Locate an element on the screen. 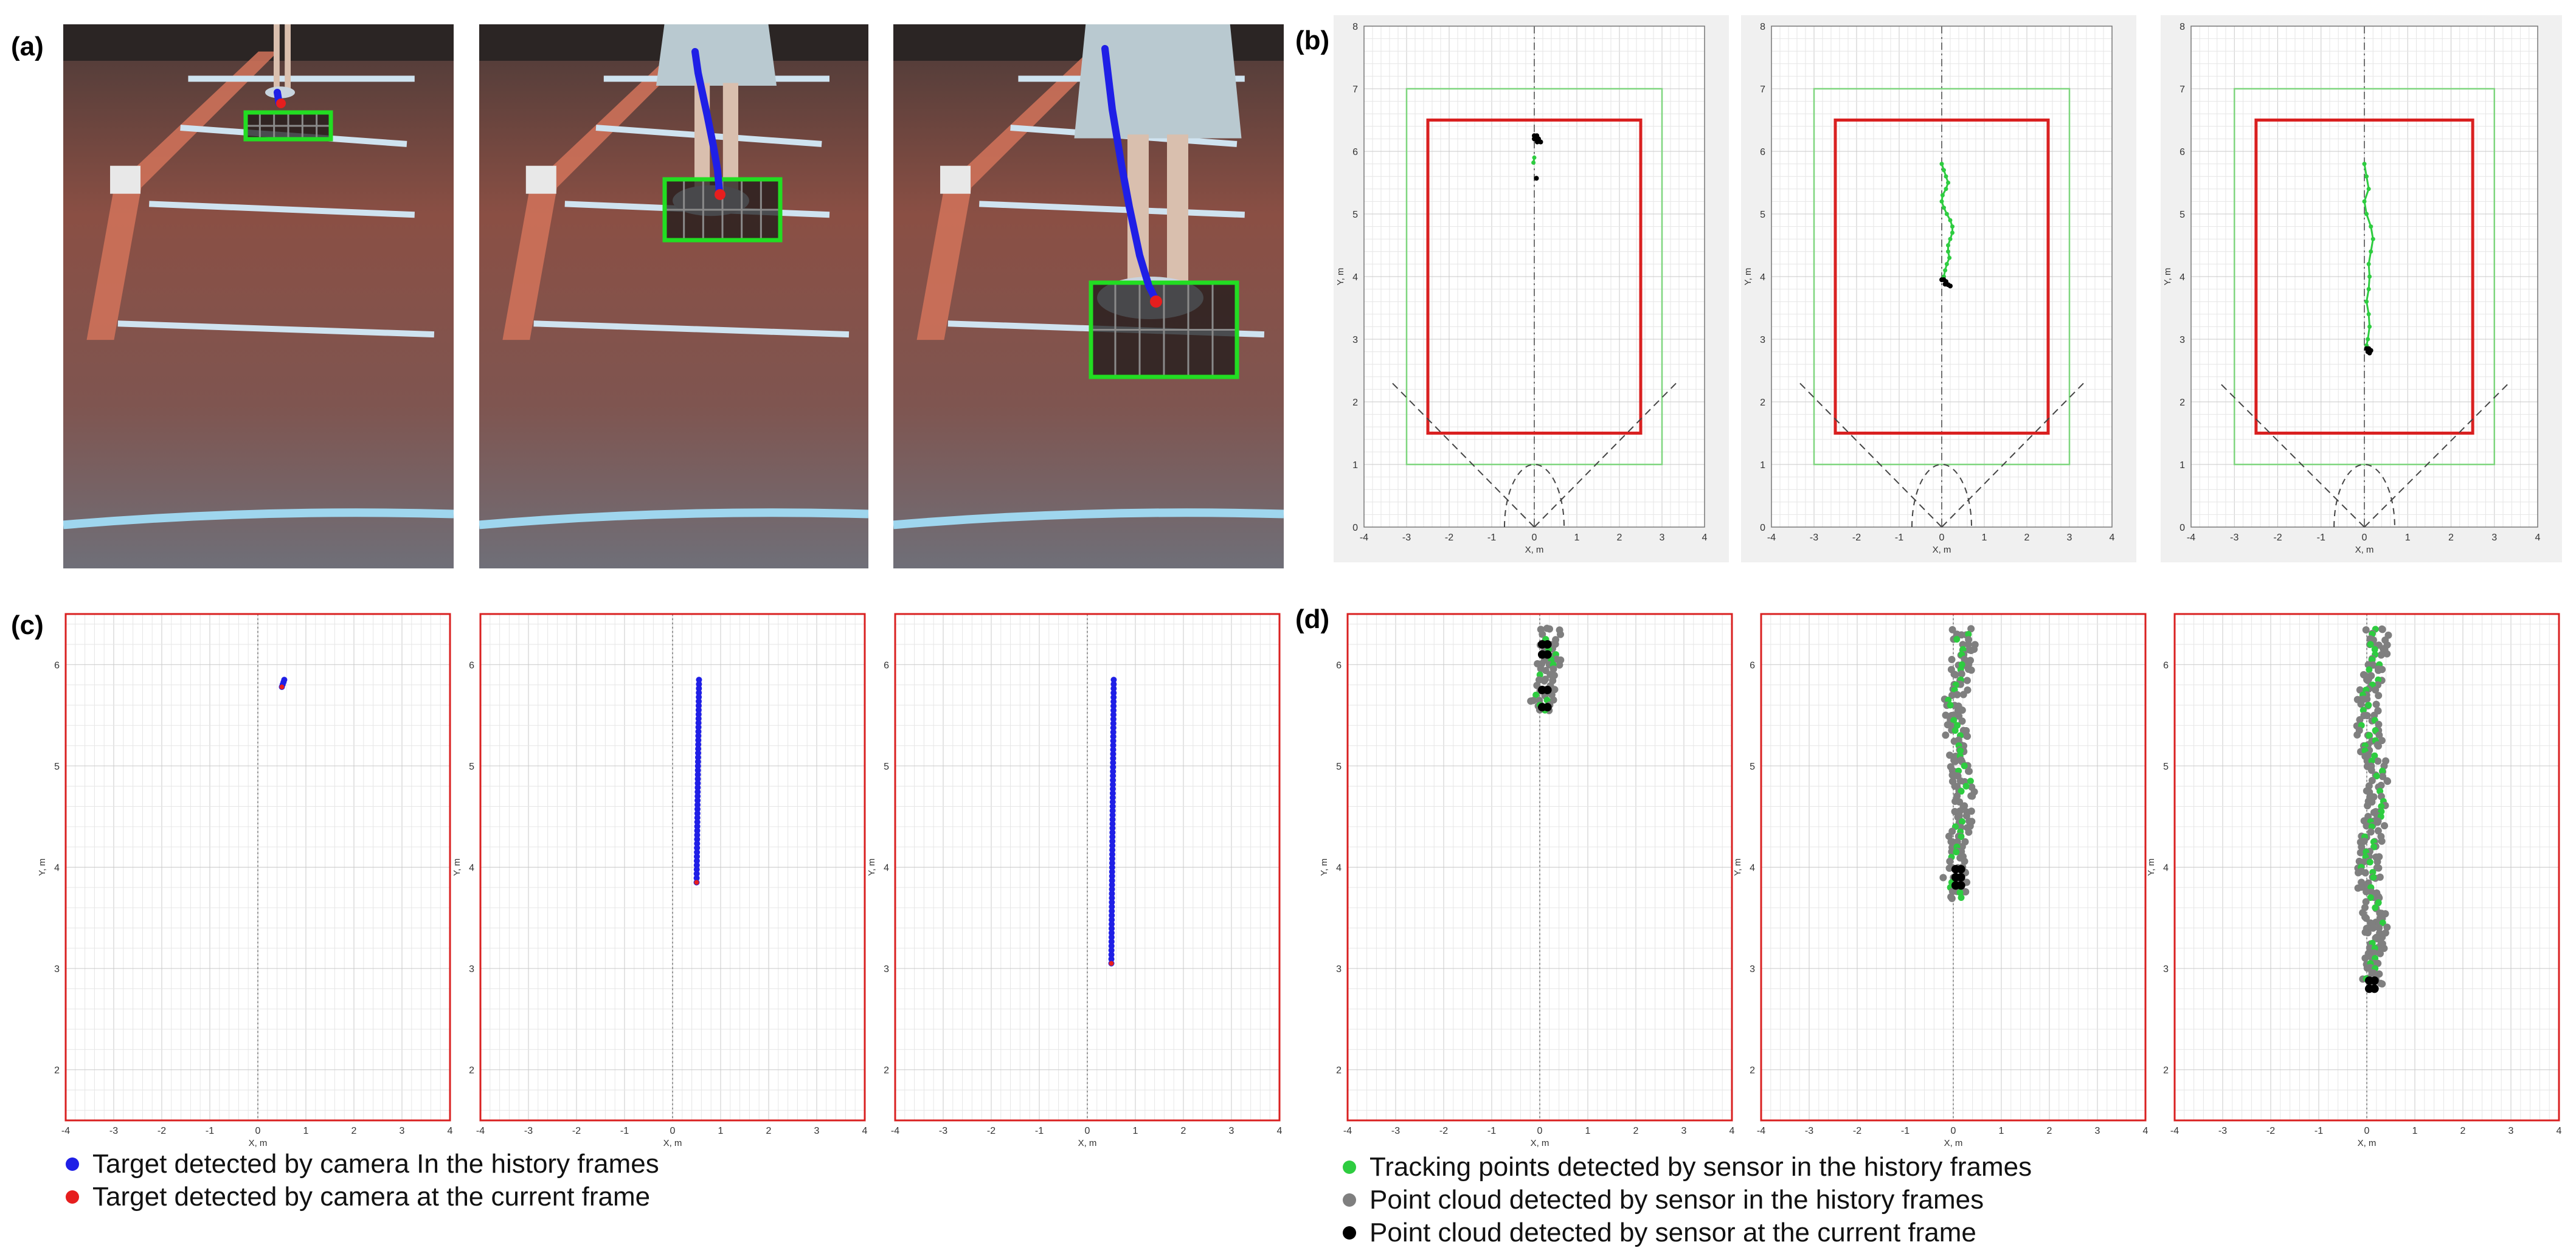 The height and width of the screenshot is (1259, 2576). sensor-view-plot-2: -4 -3 -2 -1 0 1 2 3 4 0 1 2 3 4 5 6 7 8 X, m Y, m is located at coordinates (1938, 288).